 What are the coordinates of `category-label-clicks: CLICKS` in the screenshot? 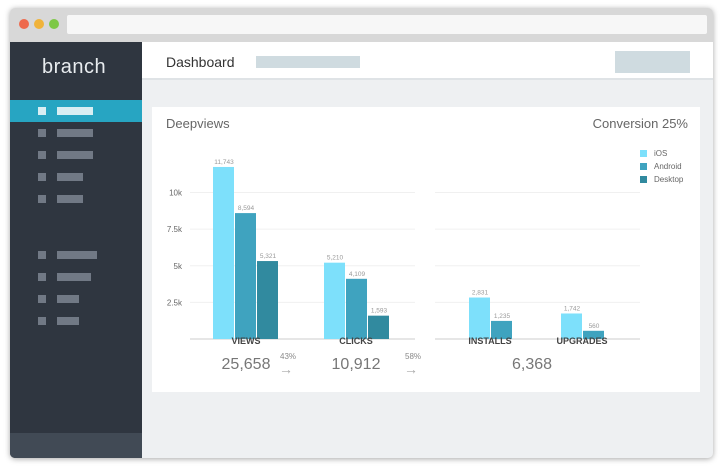 It's located at (356, 341).